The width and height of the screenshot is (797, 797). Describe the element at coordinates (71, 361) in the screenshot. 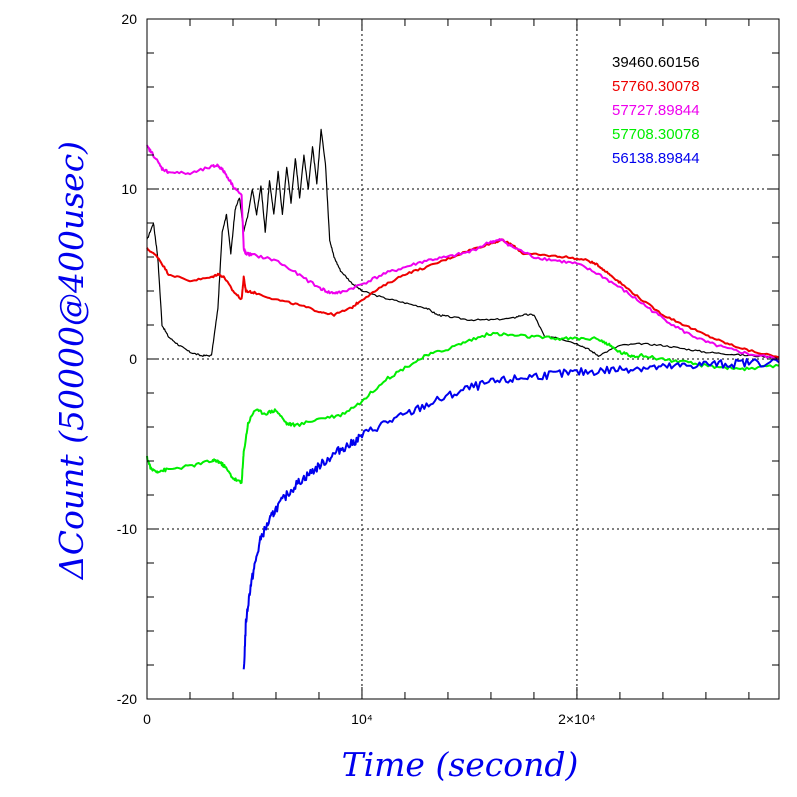

I see `y-axis-label: ΔCount (50000@400usec)` at that location.